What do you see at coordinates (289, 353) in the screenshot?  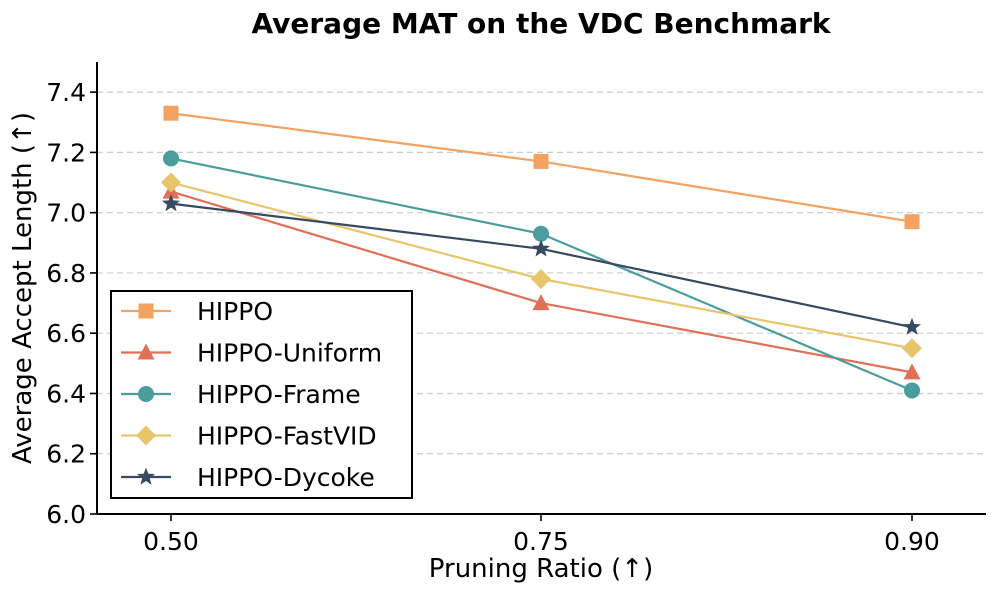 I see `legend-label: HIPPO-Uniform` at bounding box center [289, 353].